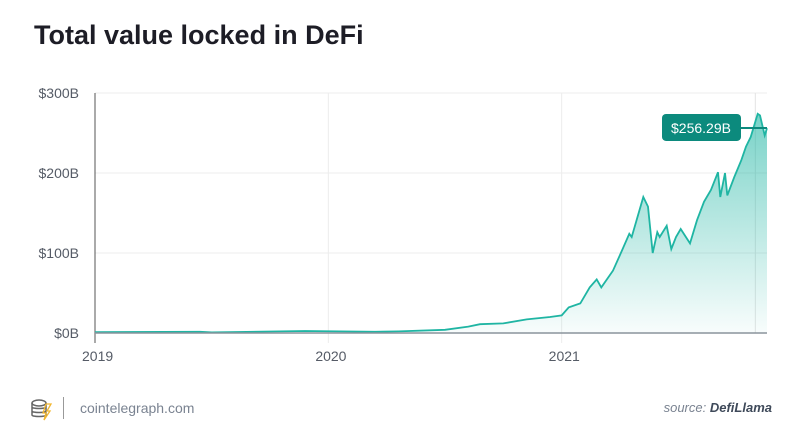  Describe the element at coordinates (42, 410) in the screenshot. I see `cointelegraph-logo-icon` at that location.